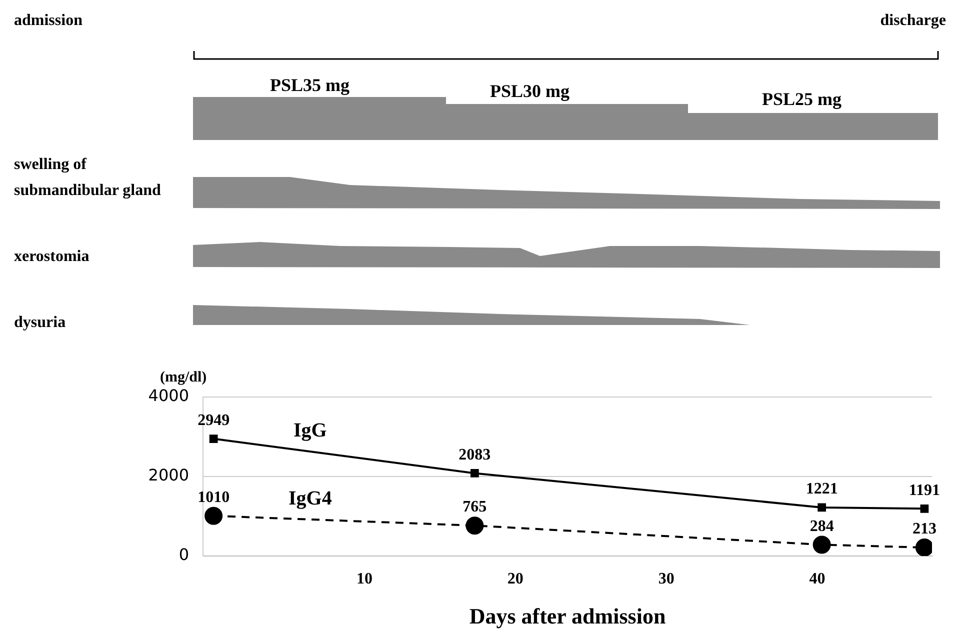 This screenshot has height=635, width=956. I want to click on text: PSL30 mg, so click(530, 91).